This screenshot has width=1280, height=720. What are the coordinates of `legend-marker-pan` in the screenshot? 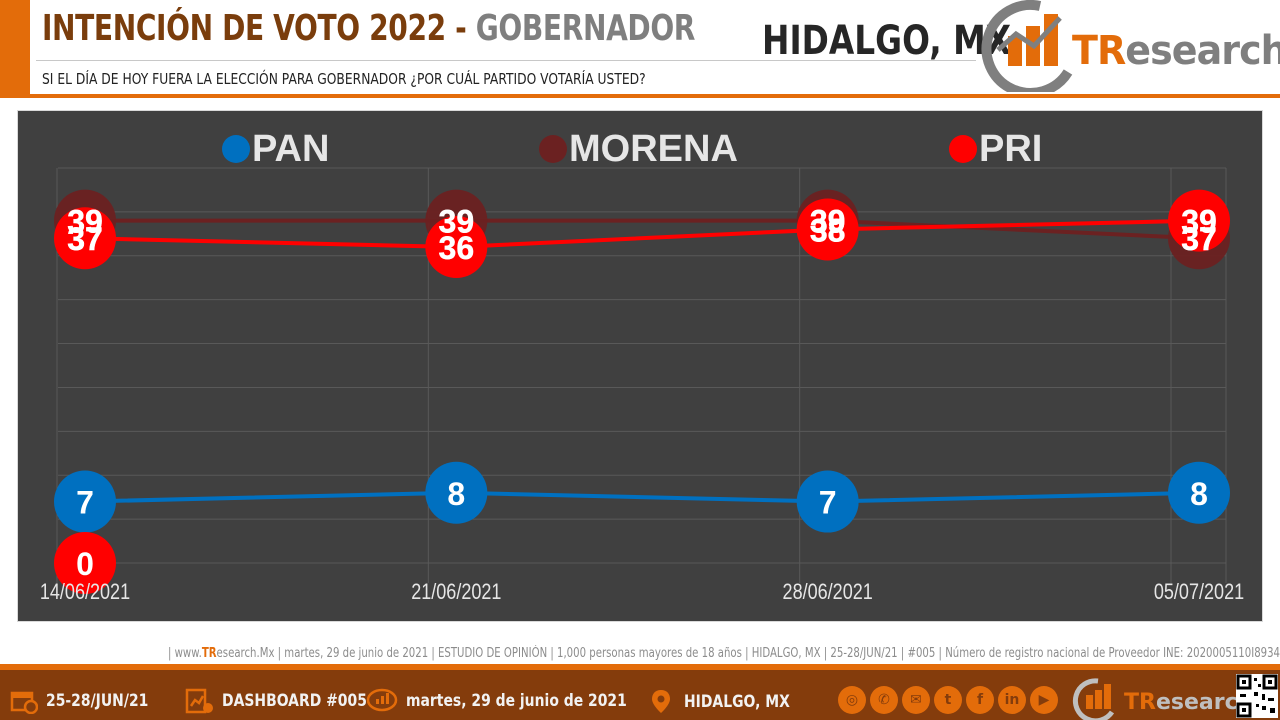 It's located at (236, 149).